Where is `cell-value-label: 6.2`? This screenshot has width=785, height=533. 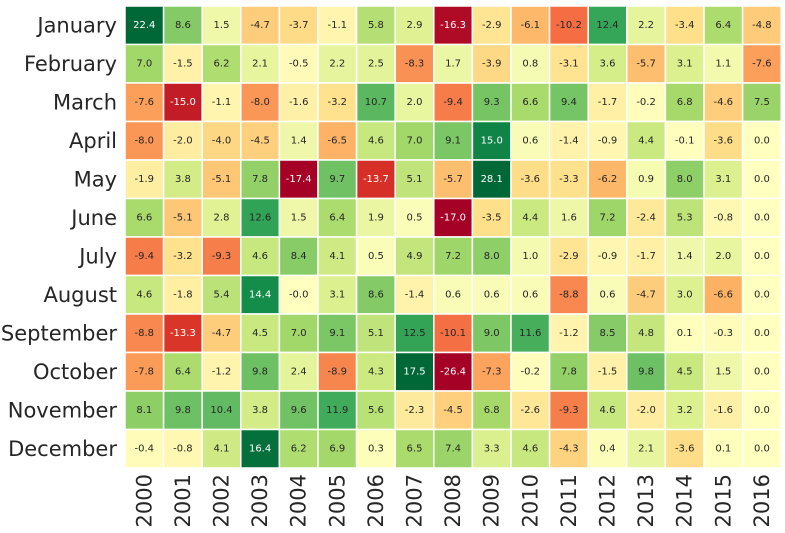
cell-value-label: 6.2 is located at coordinates (222, 63).